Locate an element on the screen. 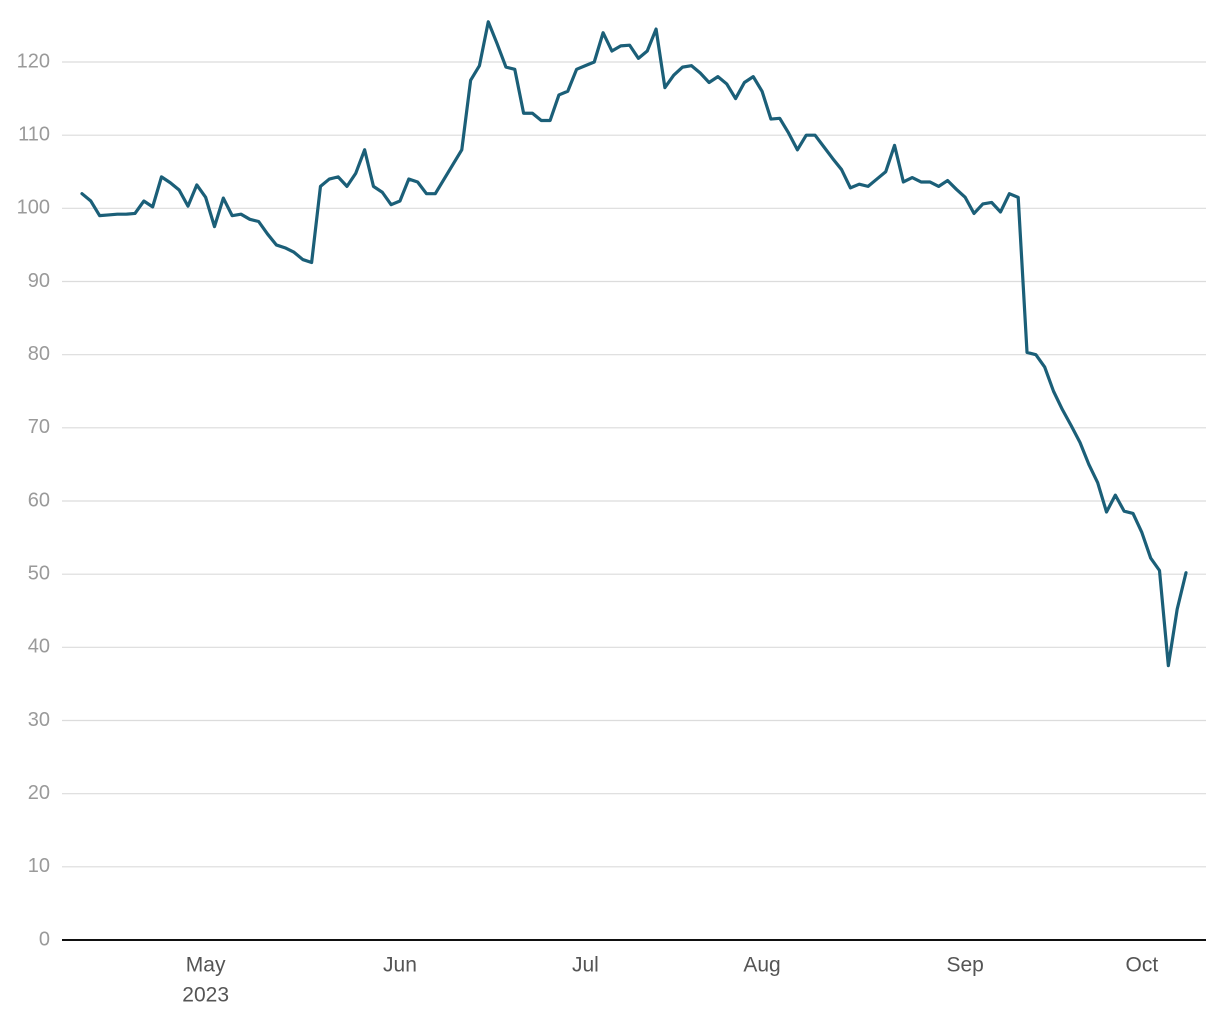  y-tick-label: 20 is located at coordinates (39, 793).